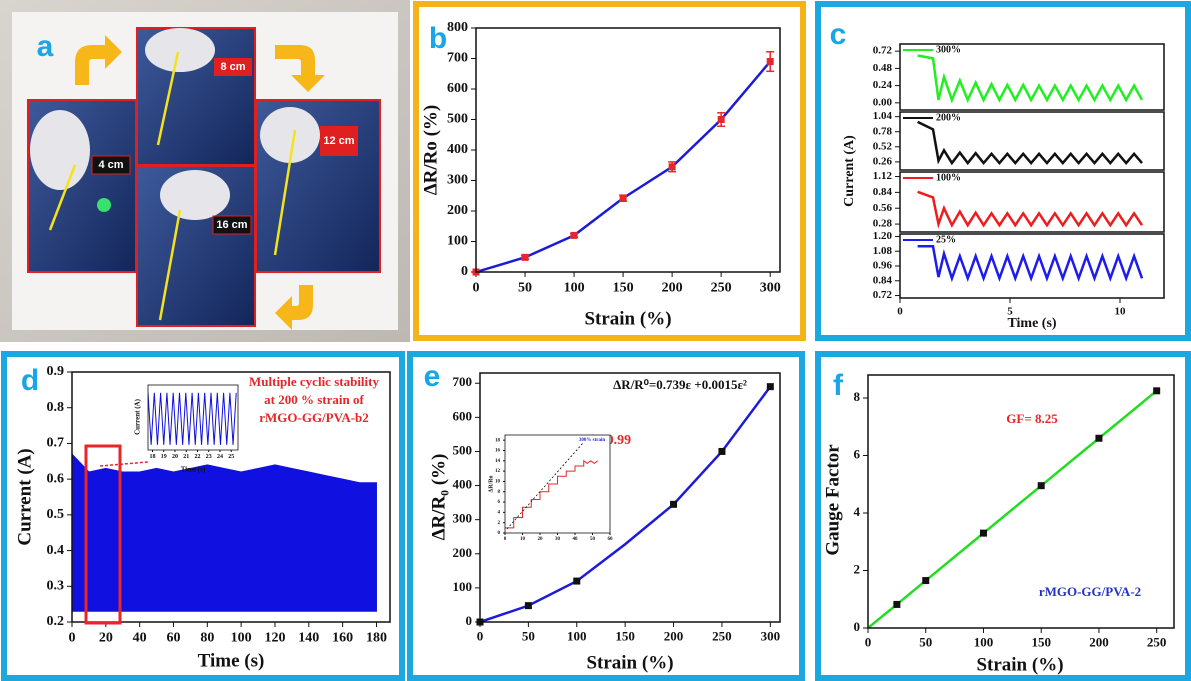 Image resolution: width=1191 pixels, height=681 pixels. I want to click on length-label: 4 cm, so click(110, 165).